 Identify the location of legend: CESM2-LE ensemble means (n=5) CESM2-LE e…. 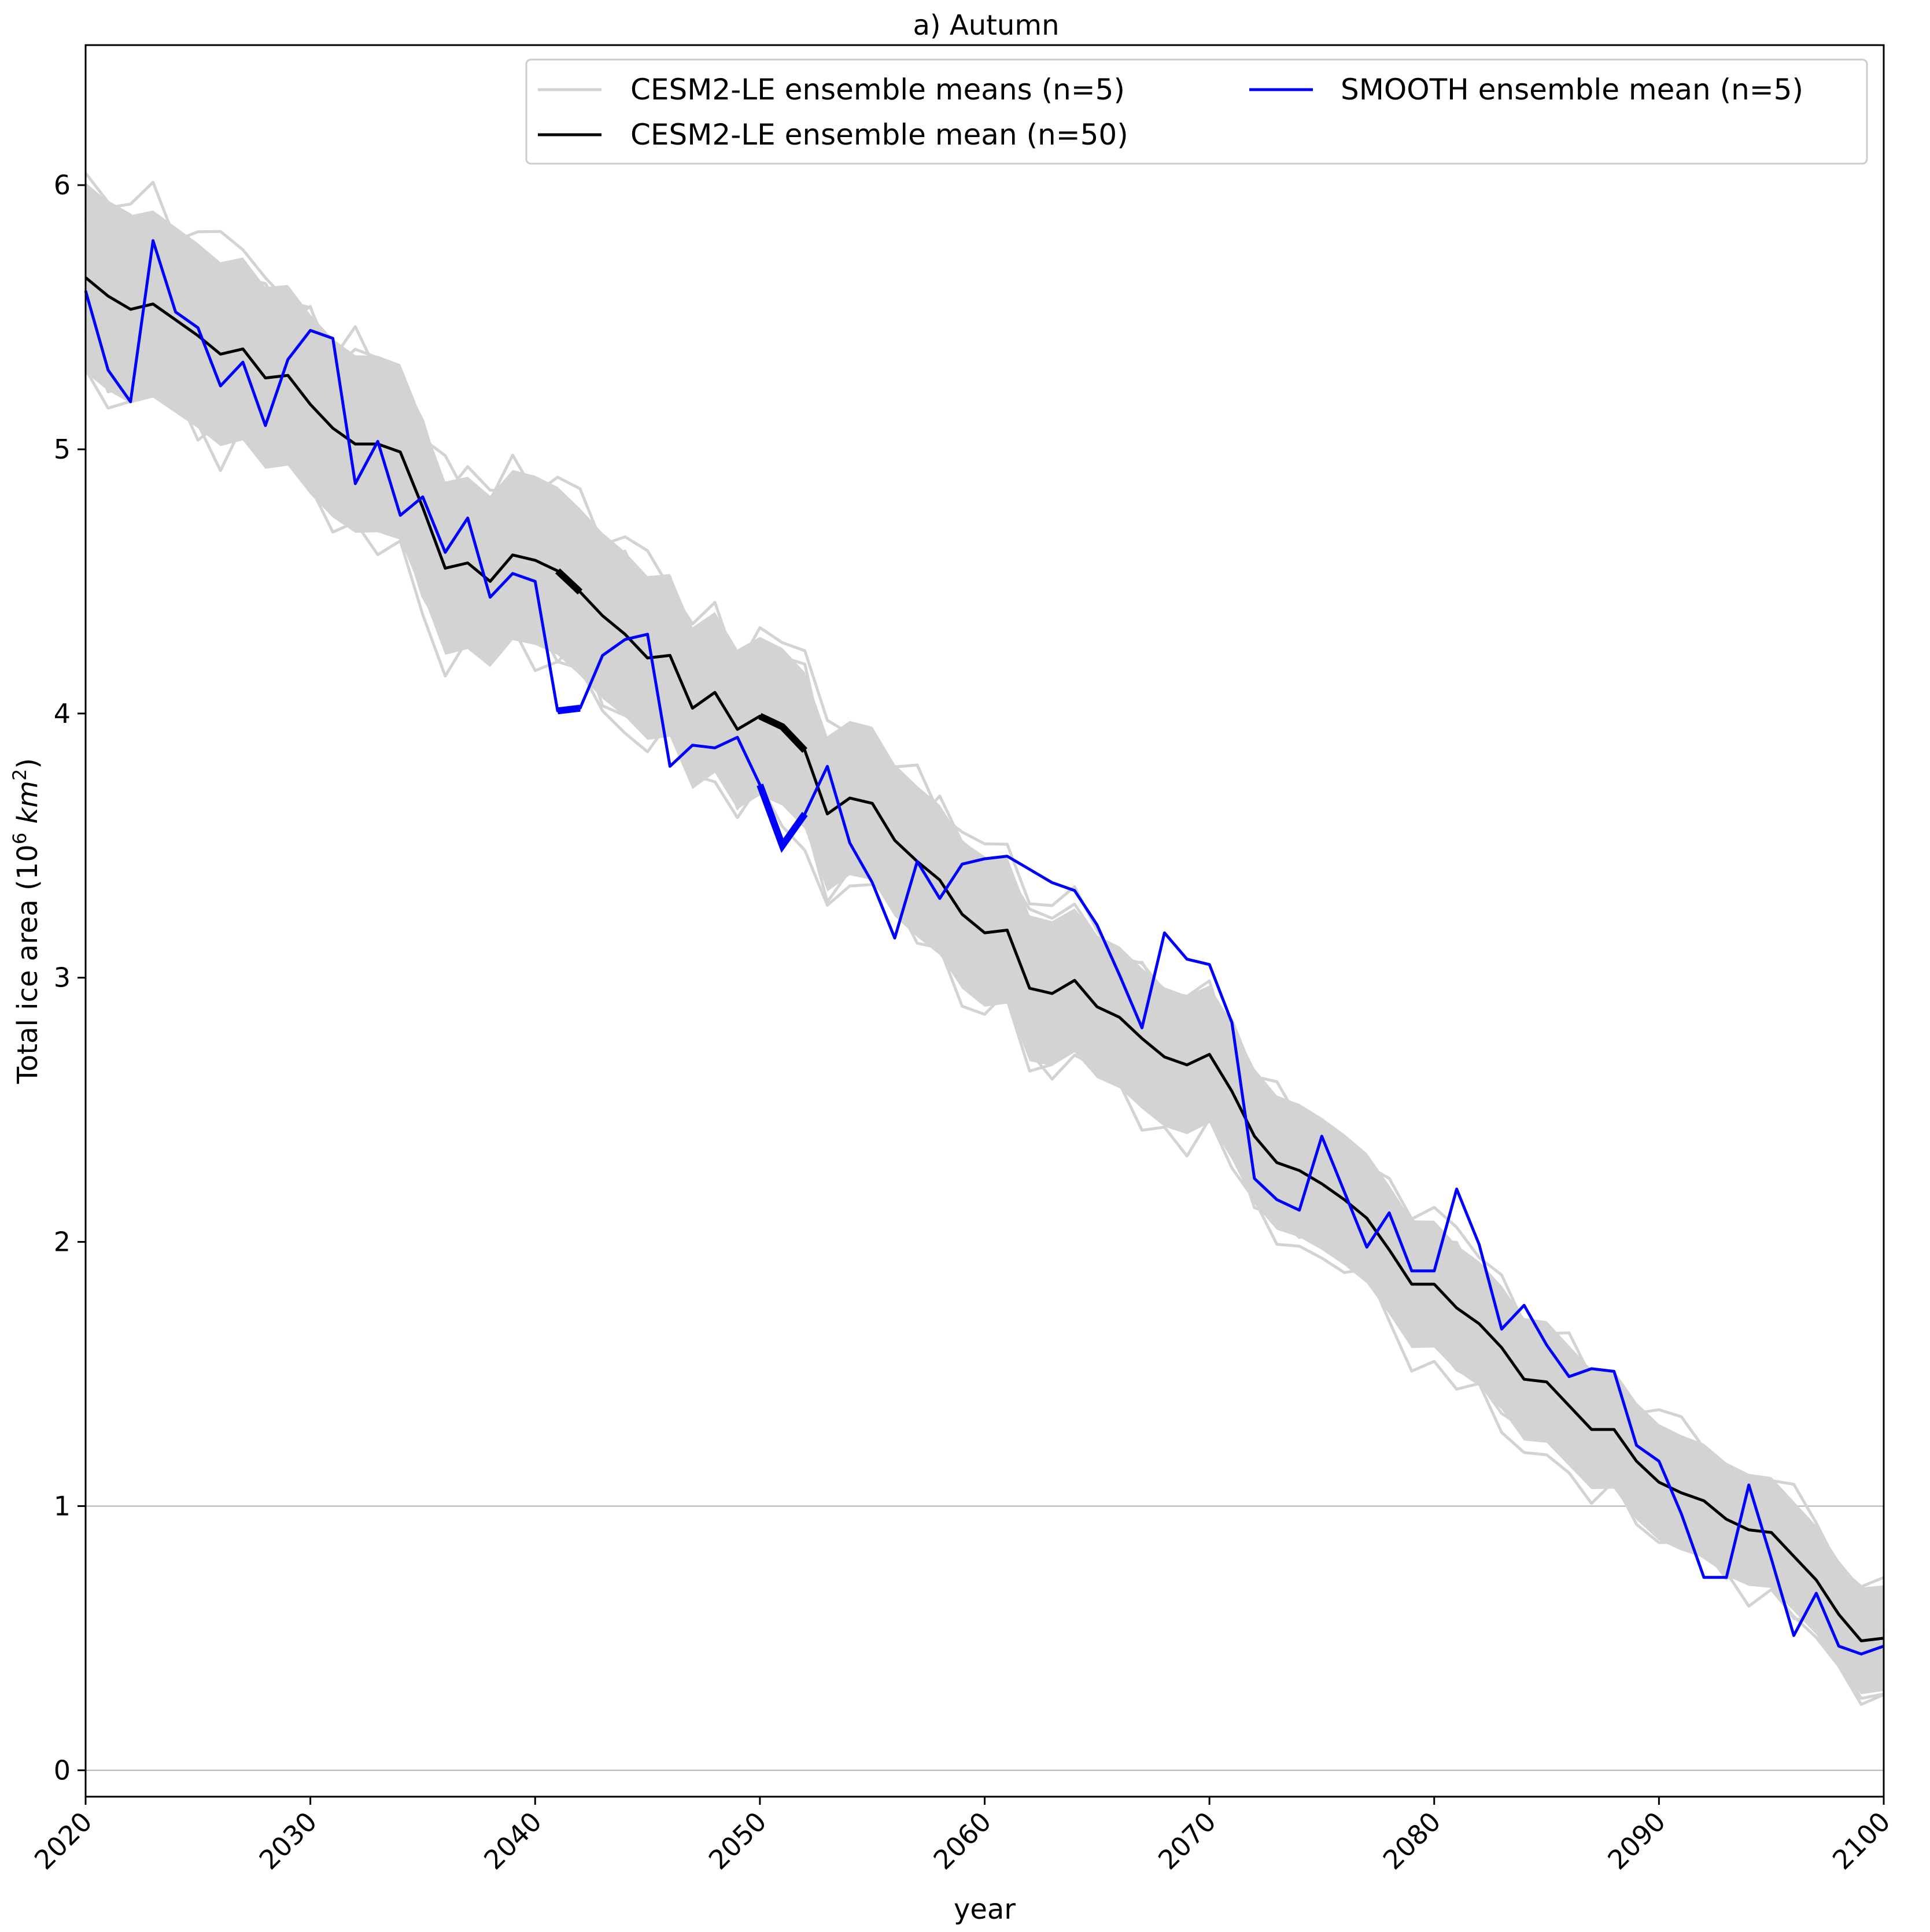
(1196, 112).